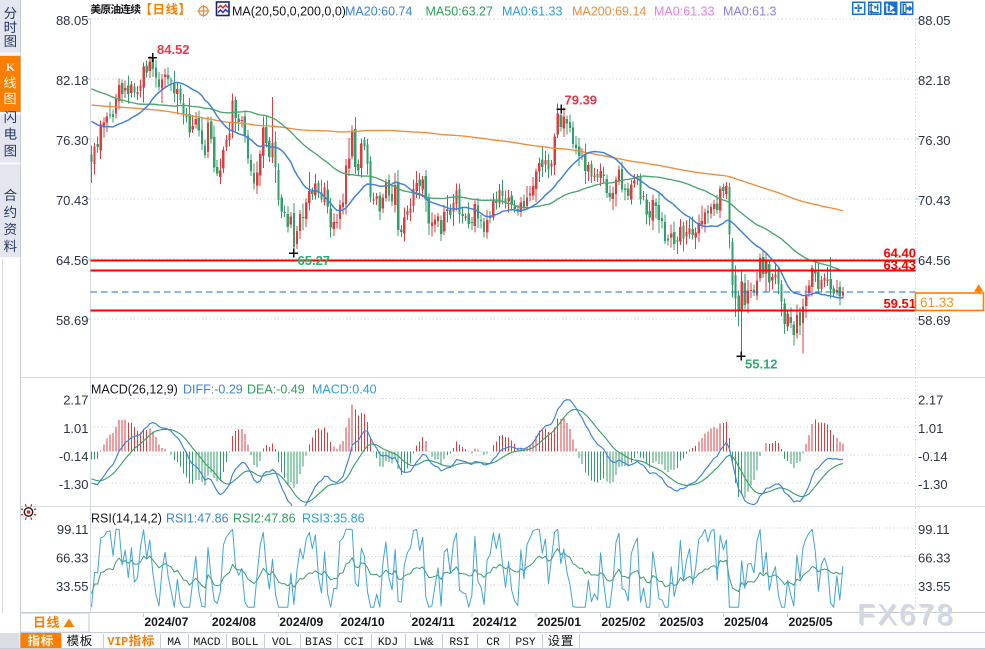  Describe the element at coordinates (899, 303) in the screenshot. I see `svg-text: 59.51` at that location.